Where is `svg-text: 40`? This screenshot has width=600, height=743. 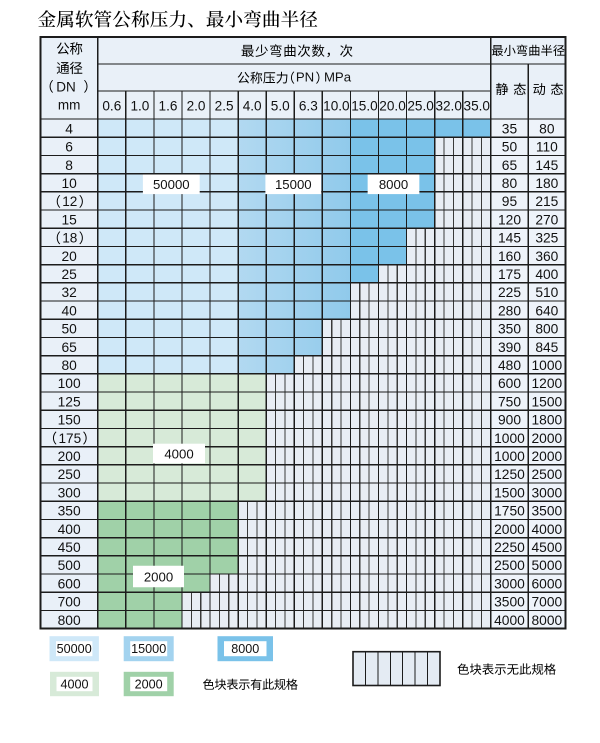
svg-text: 40 is located at coordinates (69, 310).